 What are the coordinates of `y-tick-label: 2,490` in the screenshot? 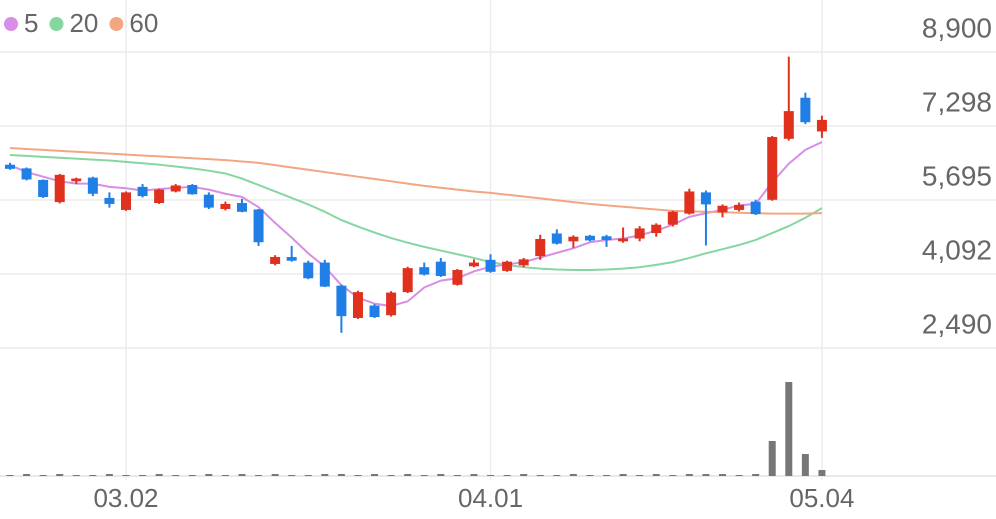 It's located at (957, 323).